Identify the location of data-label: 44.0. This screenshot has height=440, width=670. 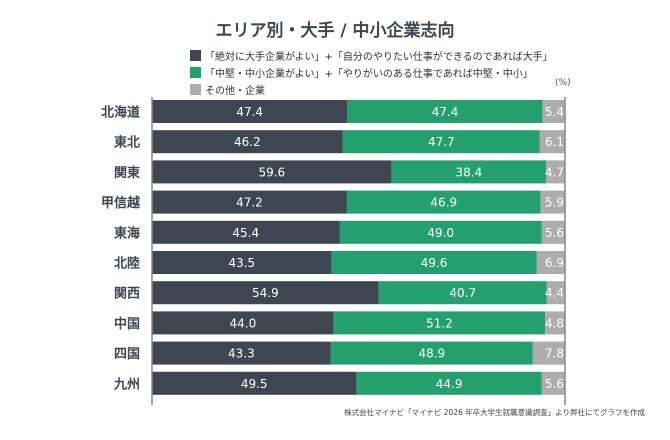
(243, 323).